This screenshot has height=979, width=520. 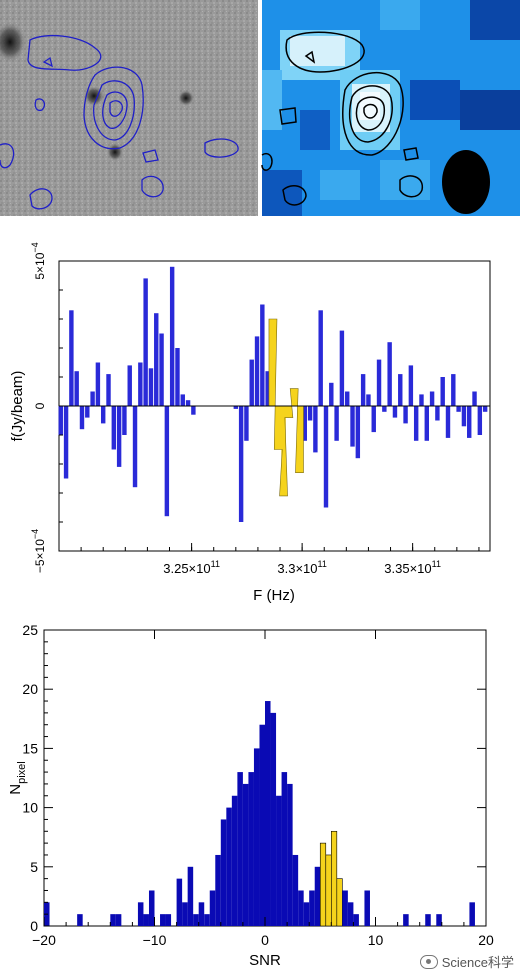 What do you see at coordinates (428, 961) in the screenshot?
I see `wechat-icon` at bounding box center [428, 961].